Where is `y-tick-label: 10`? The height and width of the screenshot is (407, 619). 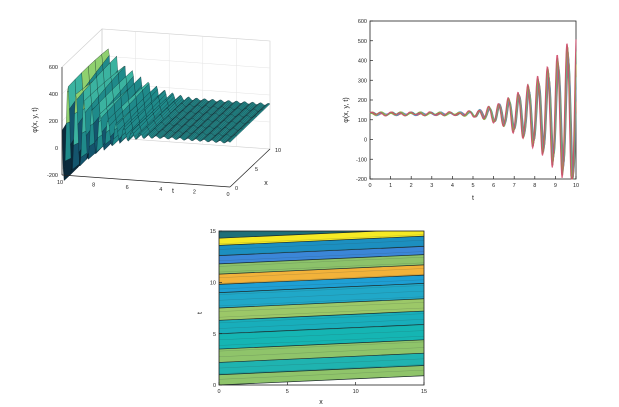
y-tick-label: 10 is located at coordinates (213, 284).